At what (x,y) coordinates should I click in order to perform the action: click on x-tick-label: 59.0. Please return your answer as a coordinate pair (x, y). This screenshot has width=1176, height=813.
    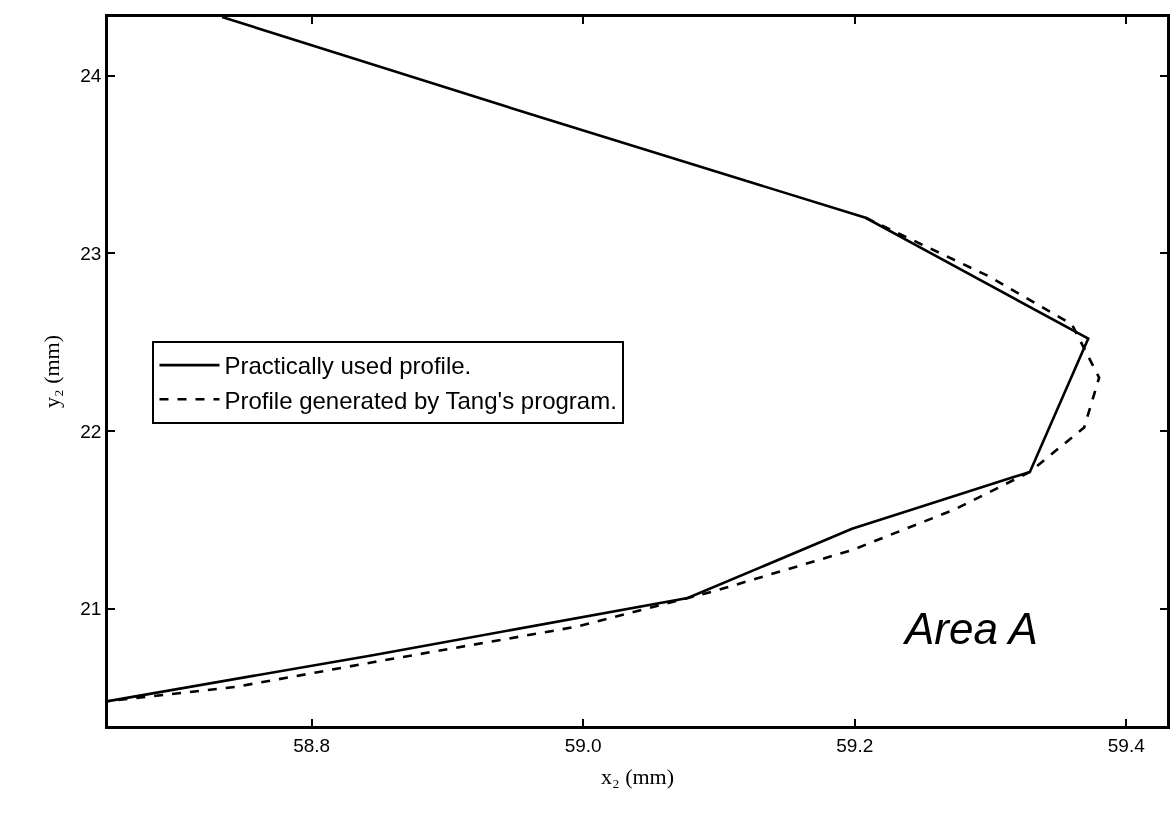
    Looking at the image, I should click on (583, 745).